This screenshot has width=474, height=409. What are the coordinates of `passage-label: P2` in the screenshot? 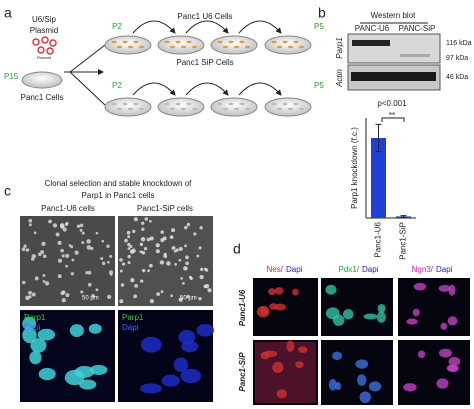 It's located at (117, 26).